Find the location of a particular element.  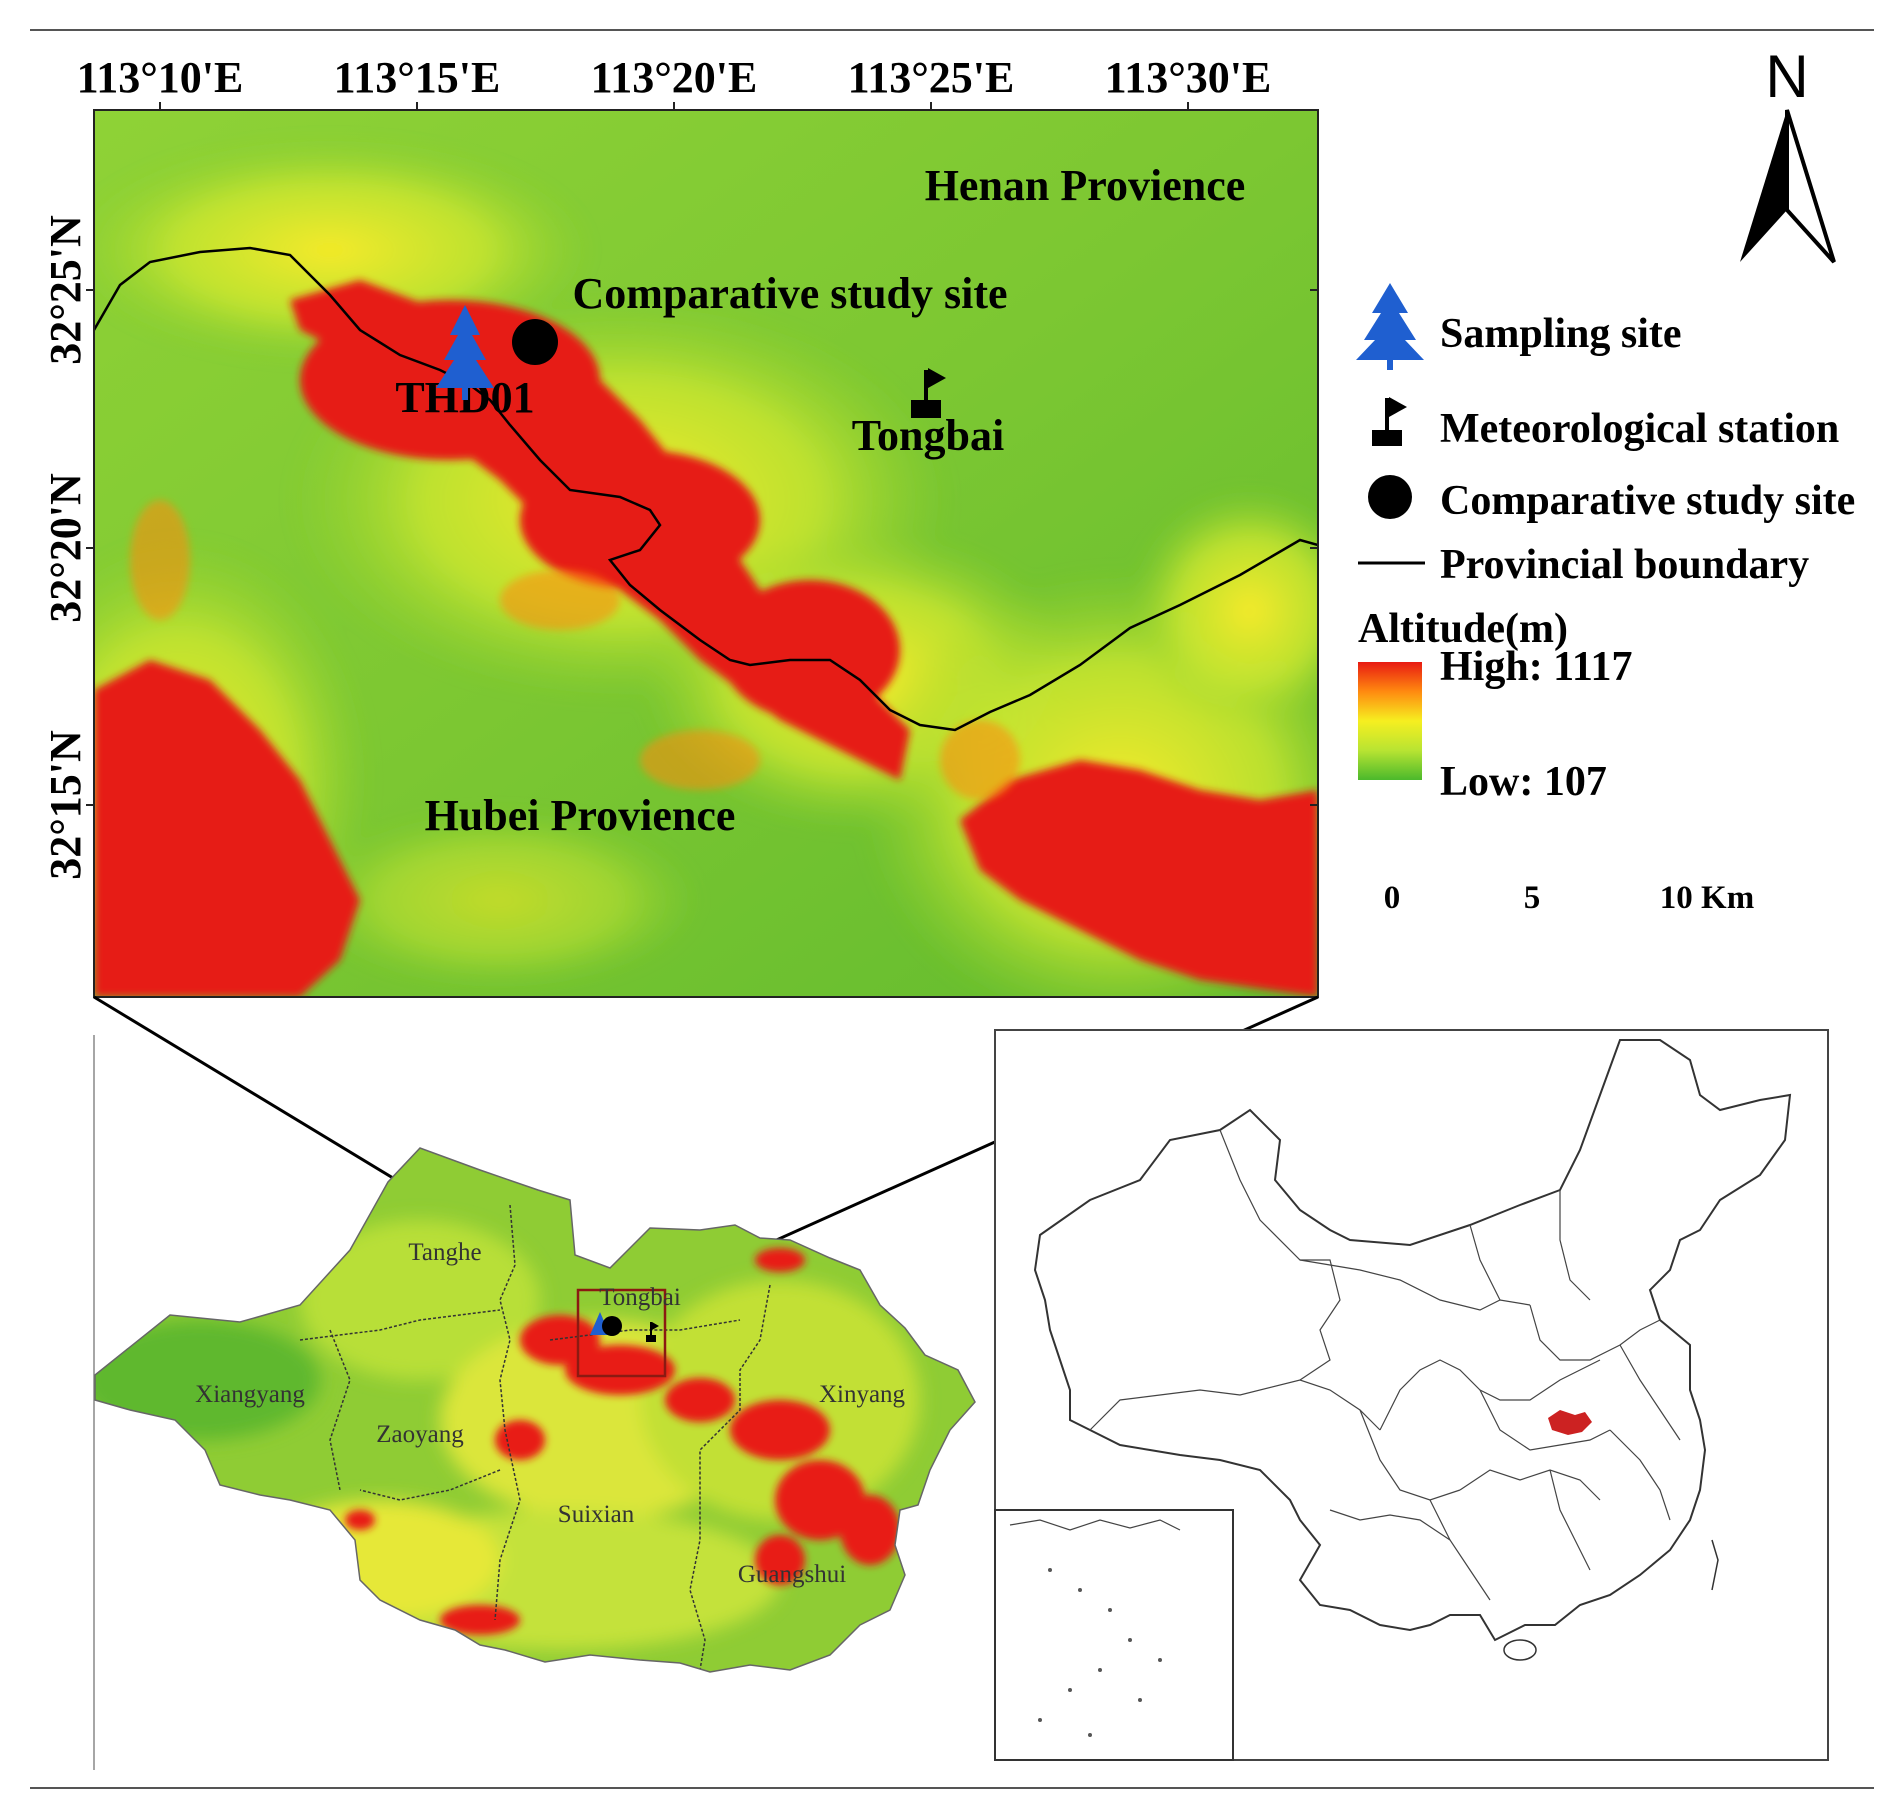

arrow-left-half is located at coordinates (1763, 186).